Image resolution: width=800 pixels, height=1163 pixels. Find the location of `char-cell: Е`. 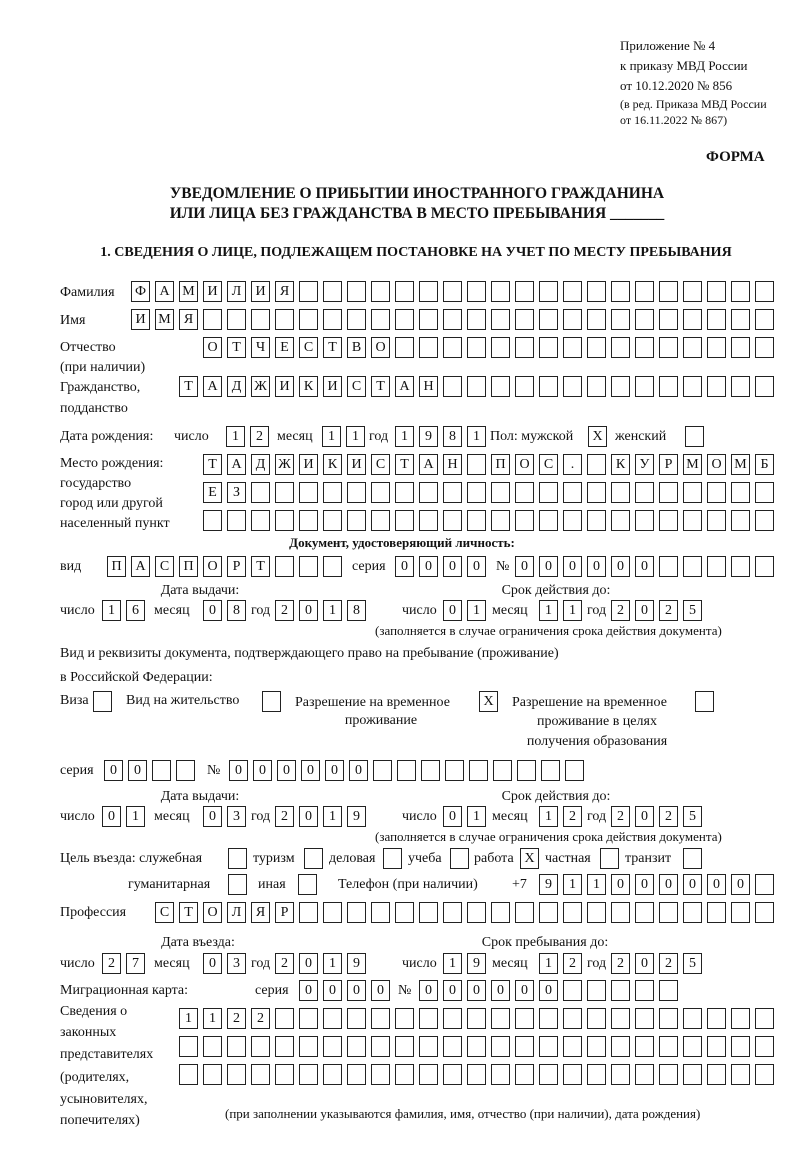

char-cell: Е is located at coordinates (212, 492).